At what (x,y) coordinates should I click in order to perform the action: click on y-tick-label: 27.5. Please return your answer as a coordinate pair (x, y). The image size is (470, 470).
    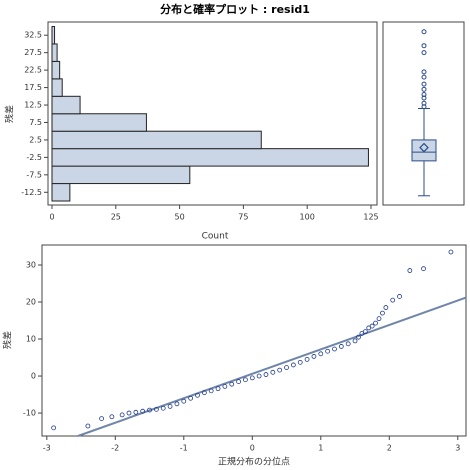
    Looking at the image, I should click on (33, 52).